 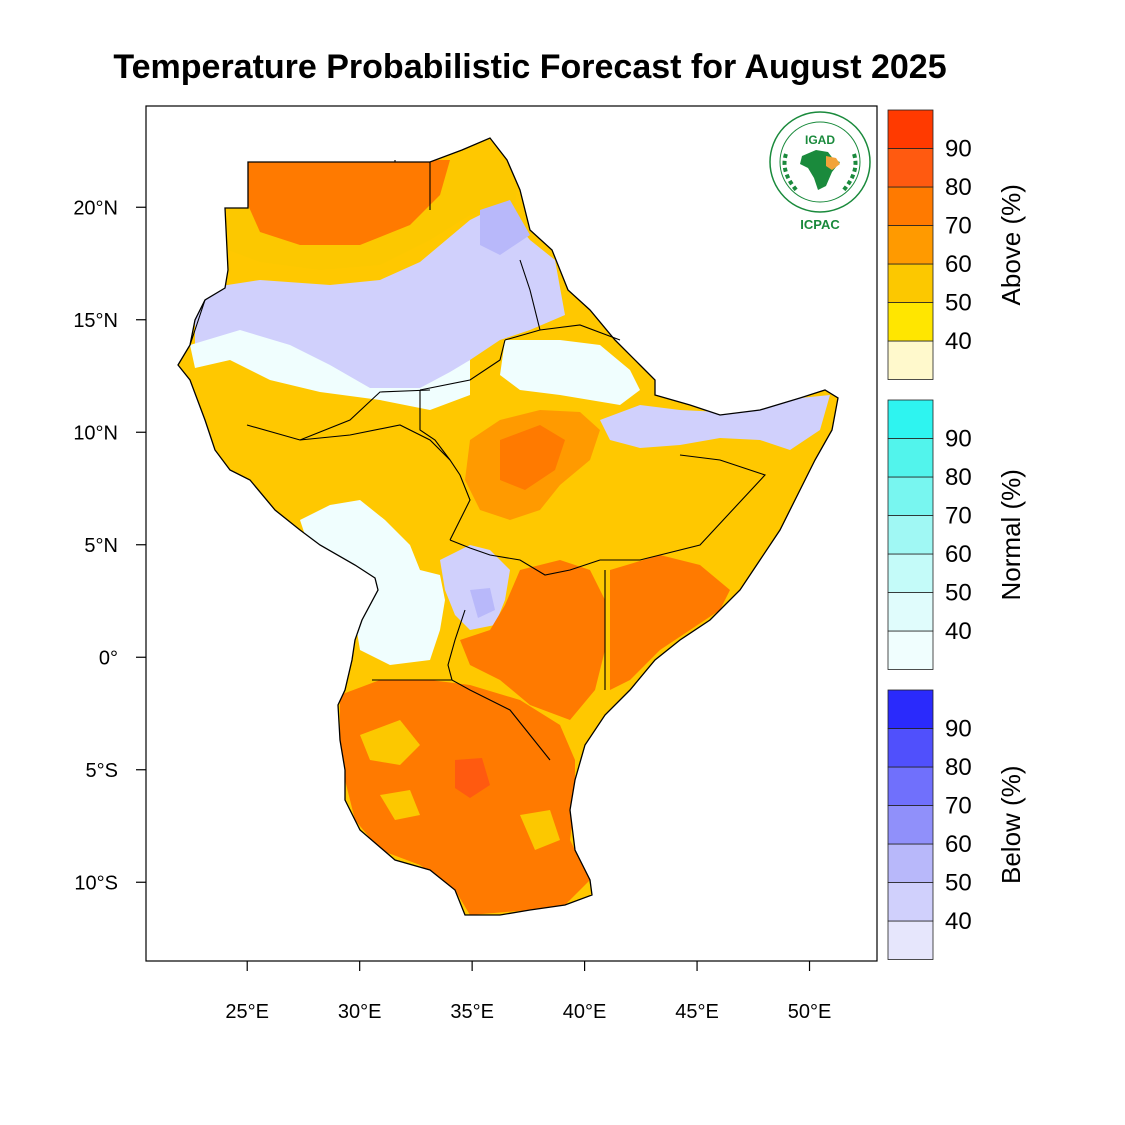 I want to click on x-tick-label: 35°E, so click(x=472, y=1012).